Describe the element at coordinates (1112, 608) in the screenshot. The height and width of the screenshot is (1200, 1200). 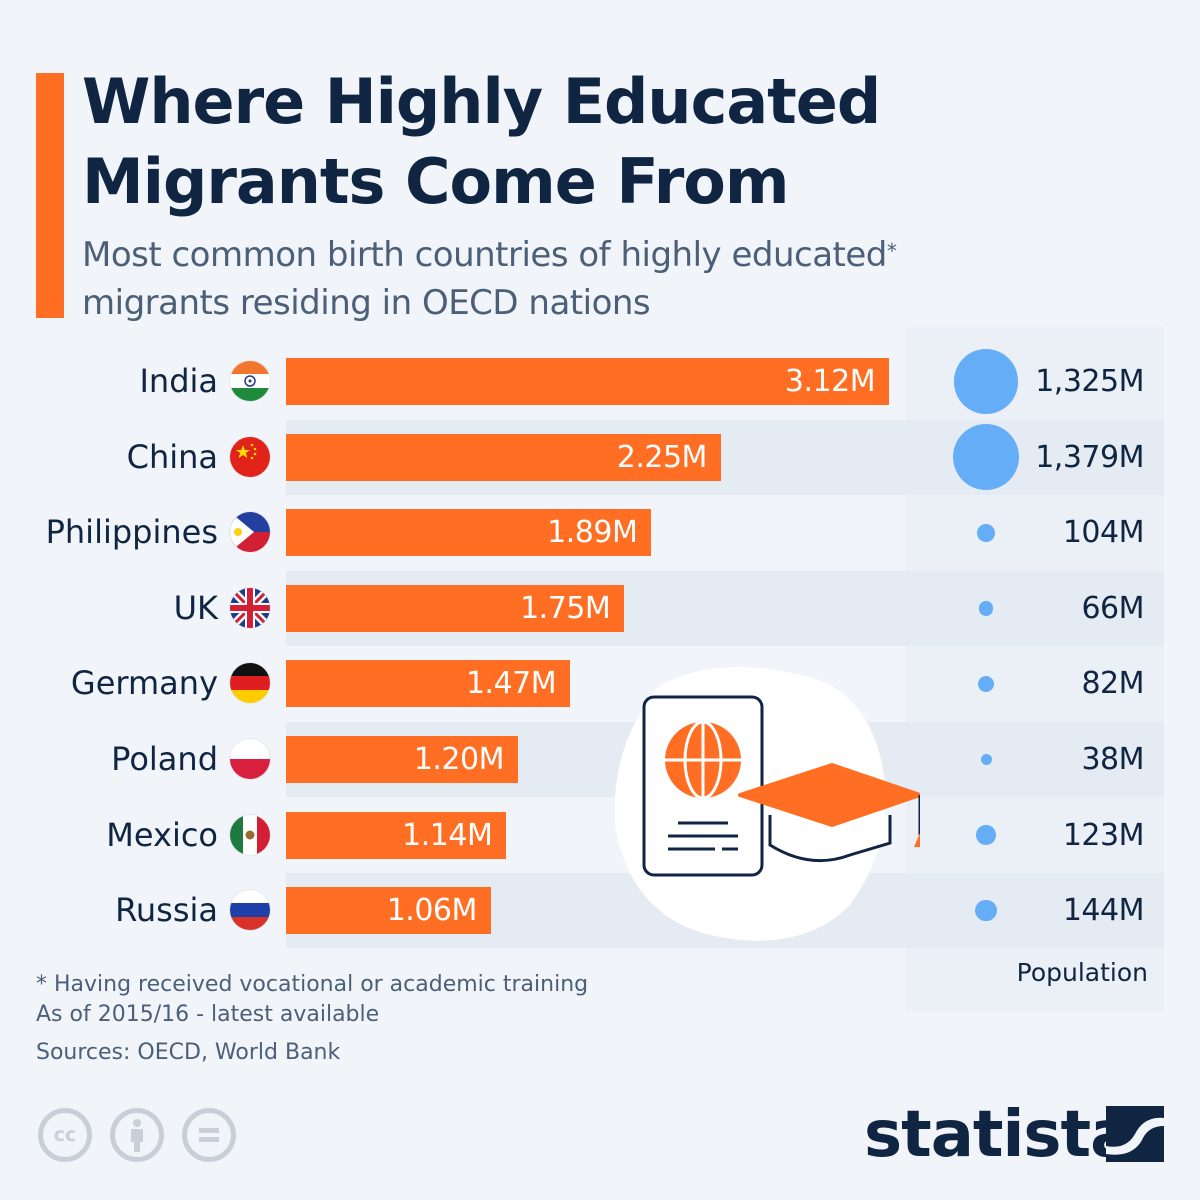
I see `population-value: 66M` at that location.